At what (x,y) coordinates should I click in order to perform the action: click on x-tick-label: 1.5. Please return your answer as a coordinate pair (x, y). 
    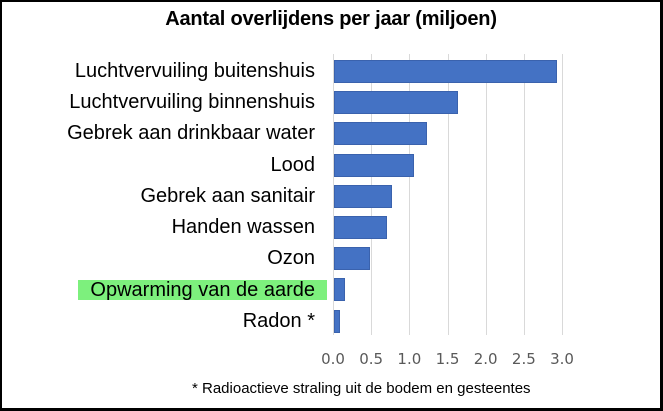
    Looking at the image, I should click on (447, 359).